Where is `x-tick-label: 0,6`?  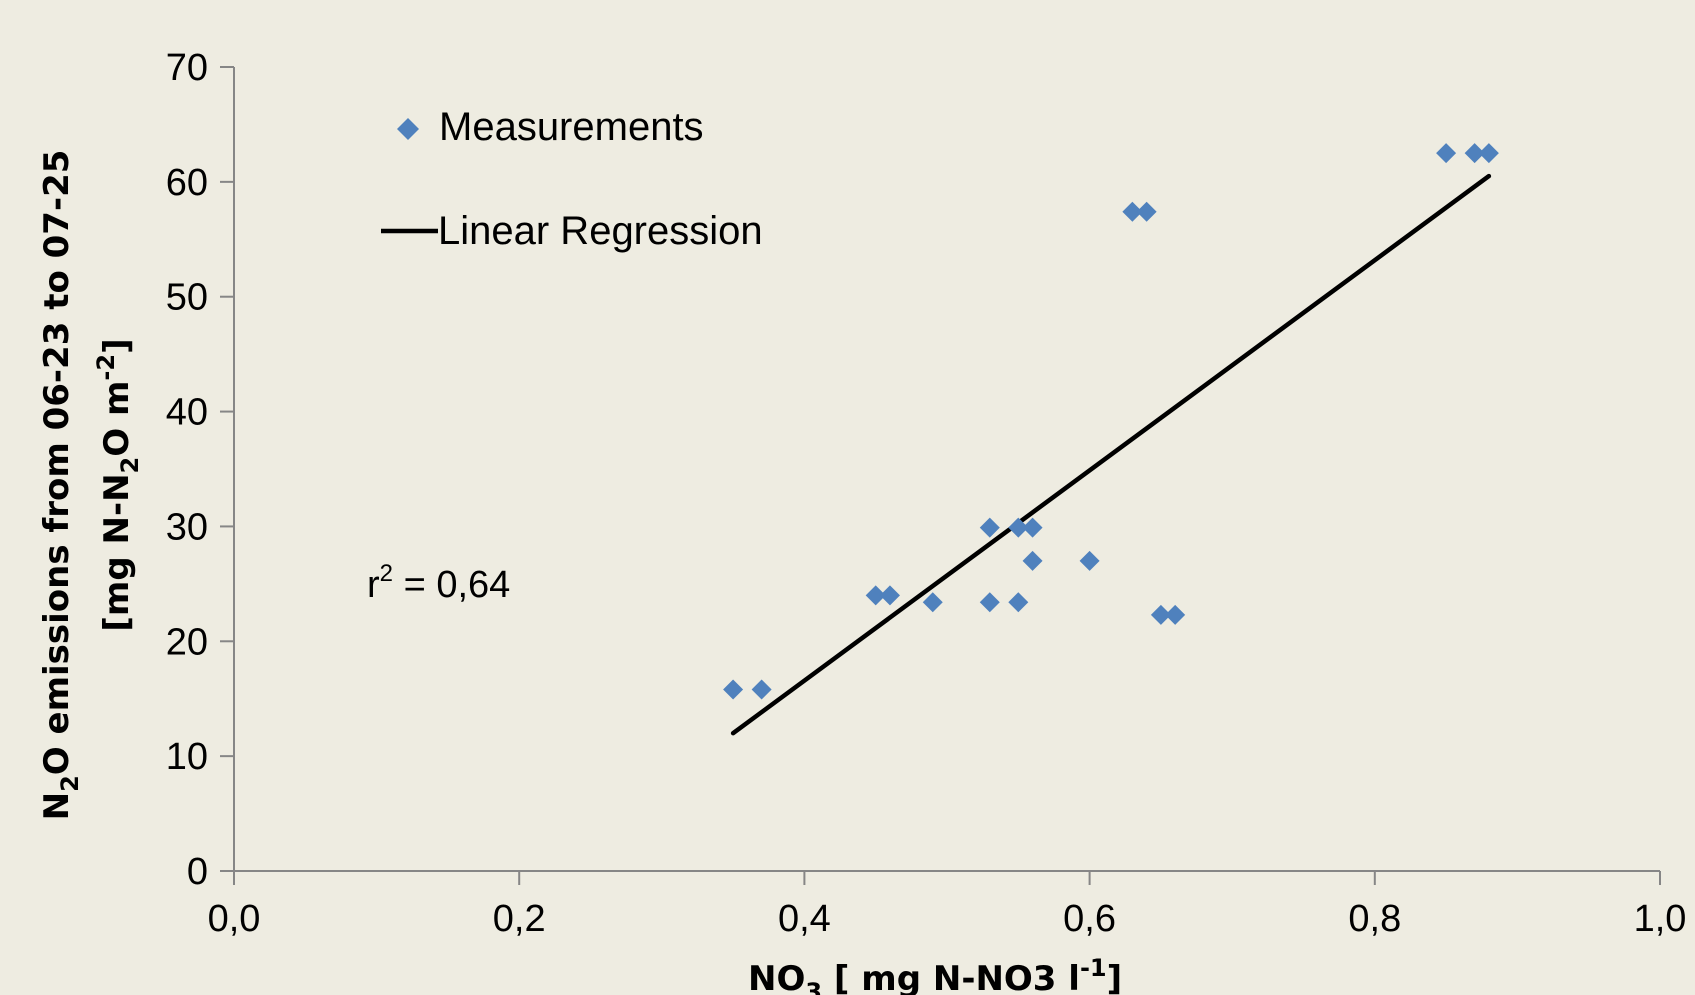 x-tick-label: 0,6 is located at coordinates (1089, 919).